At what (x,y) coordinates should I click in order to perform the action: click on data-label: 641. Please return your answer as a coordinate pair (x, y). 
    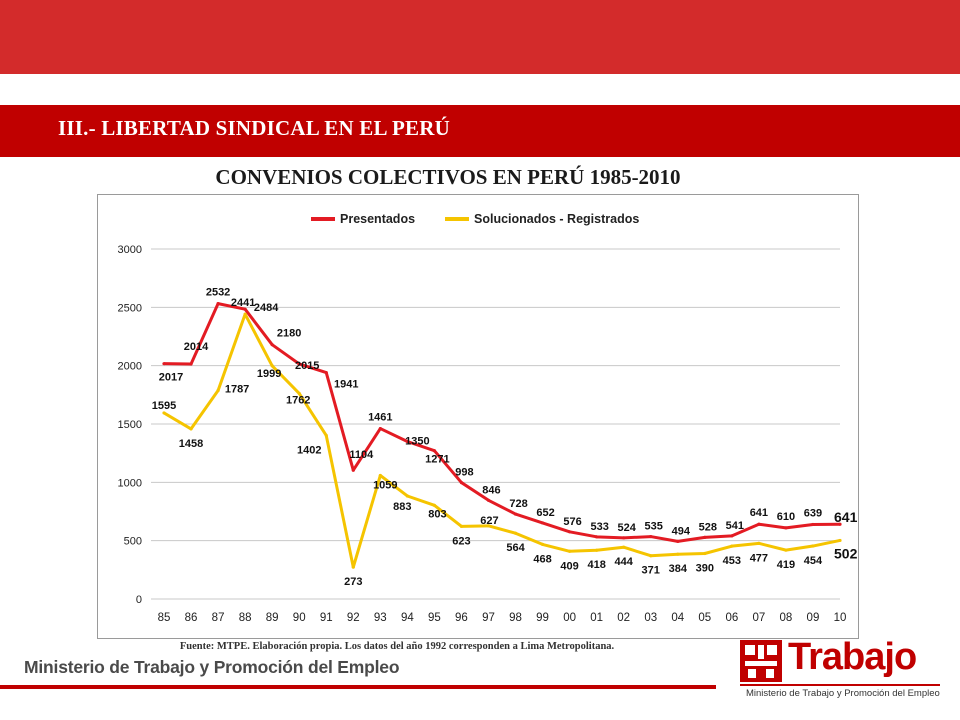
    Looking at the image, I should click on (759, 513).